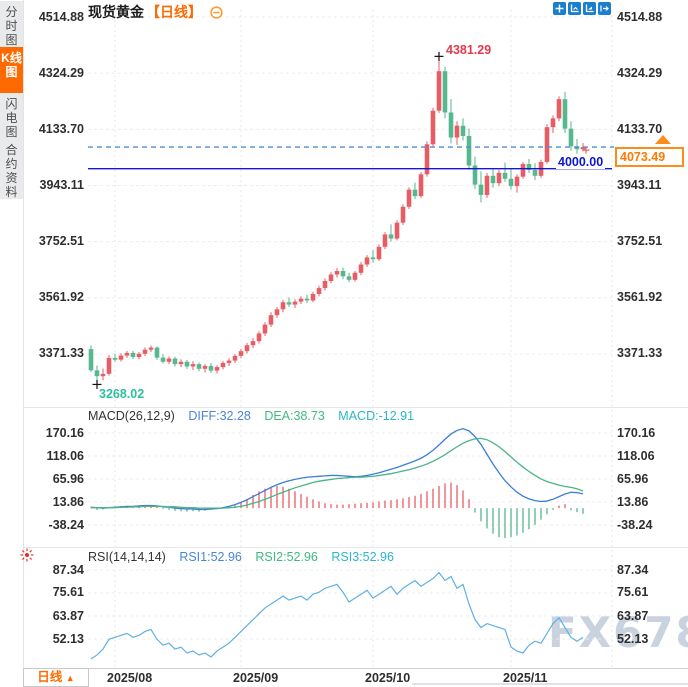 This screenshot has width=688, height=687. I want to click on xaxis-date-label: 2025/09, so click(256, 678).